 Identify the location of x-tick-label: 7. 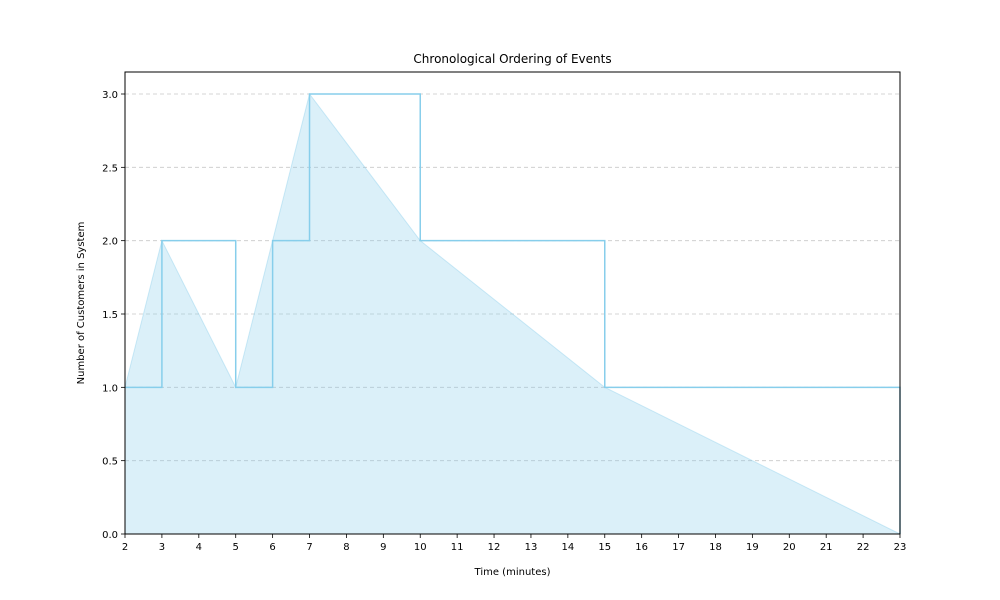
(309, 547).